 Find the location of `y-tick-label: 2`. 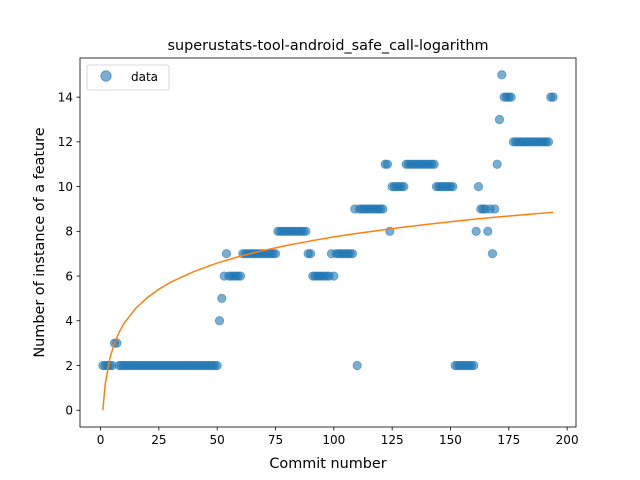

y-tick-label: 2 is located at coordinates (69, 366).